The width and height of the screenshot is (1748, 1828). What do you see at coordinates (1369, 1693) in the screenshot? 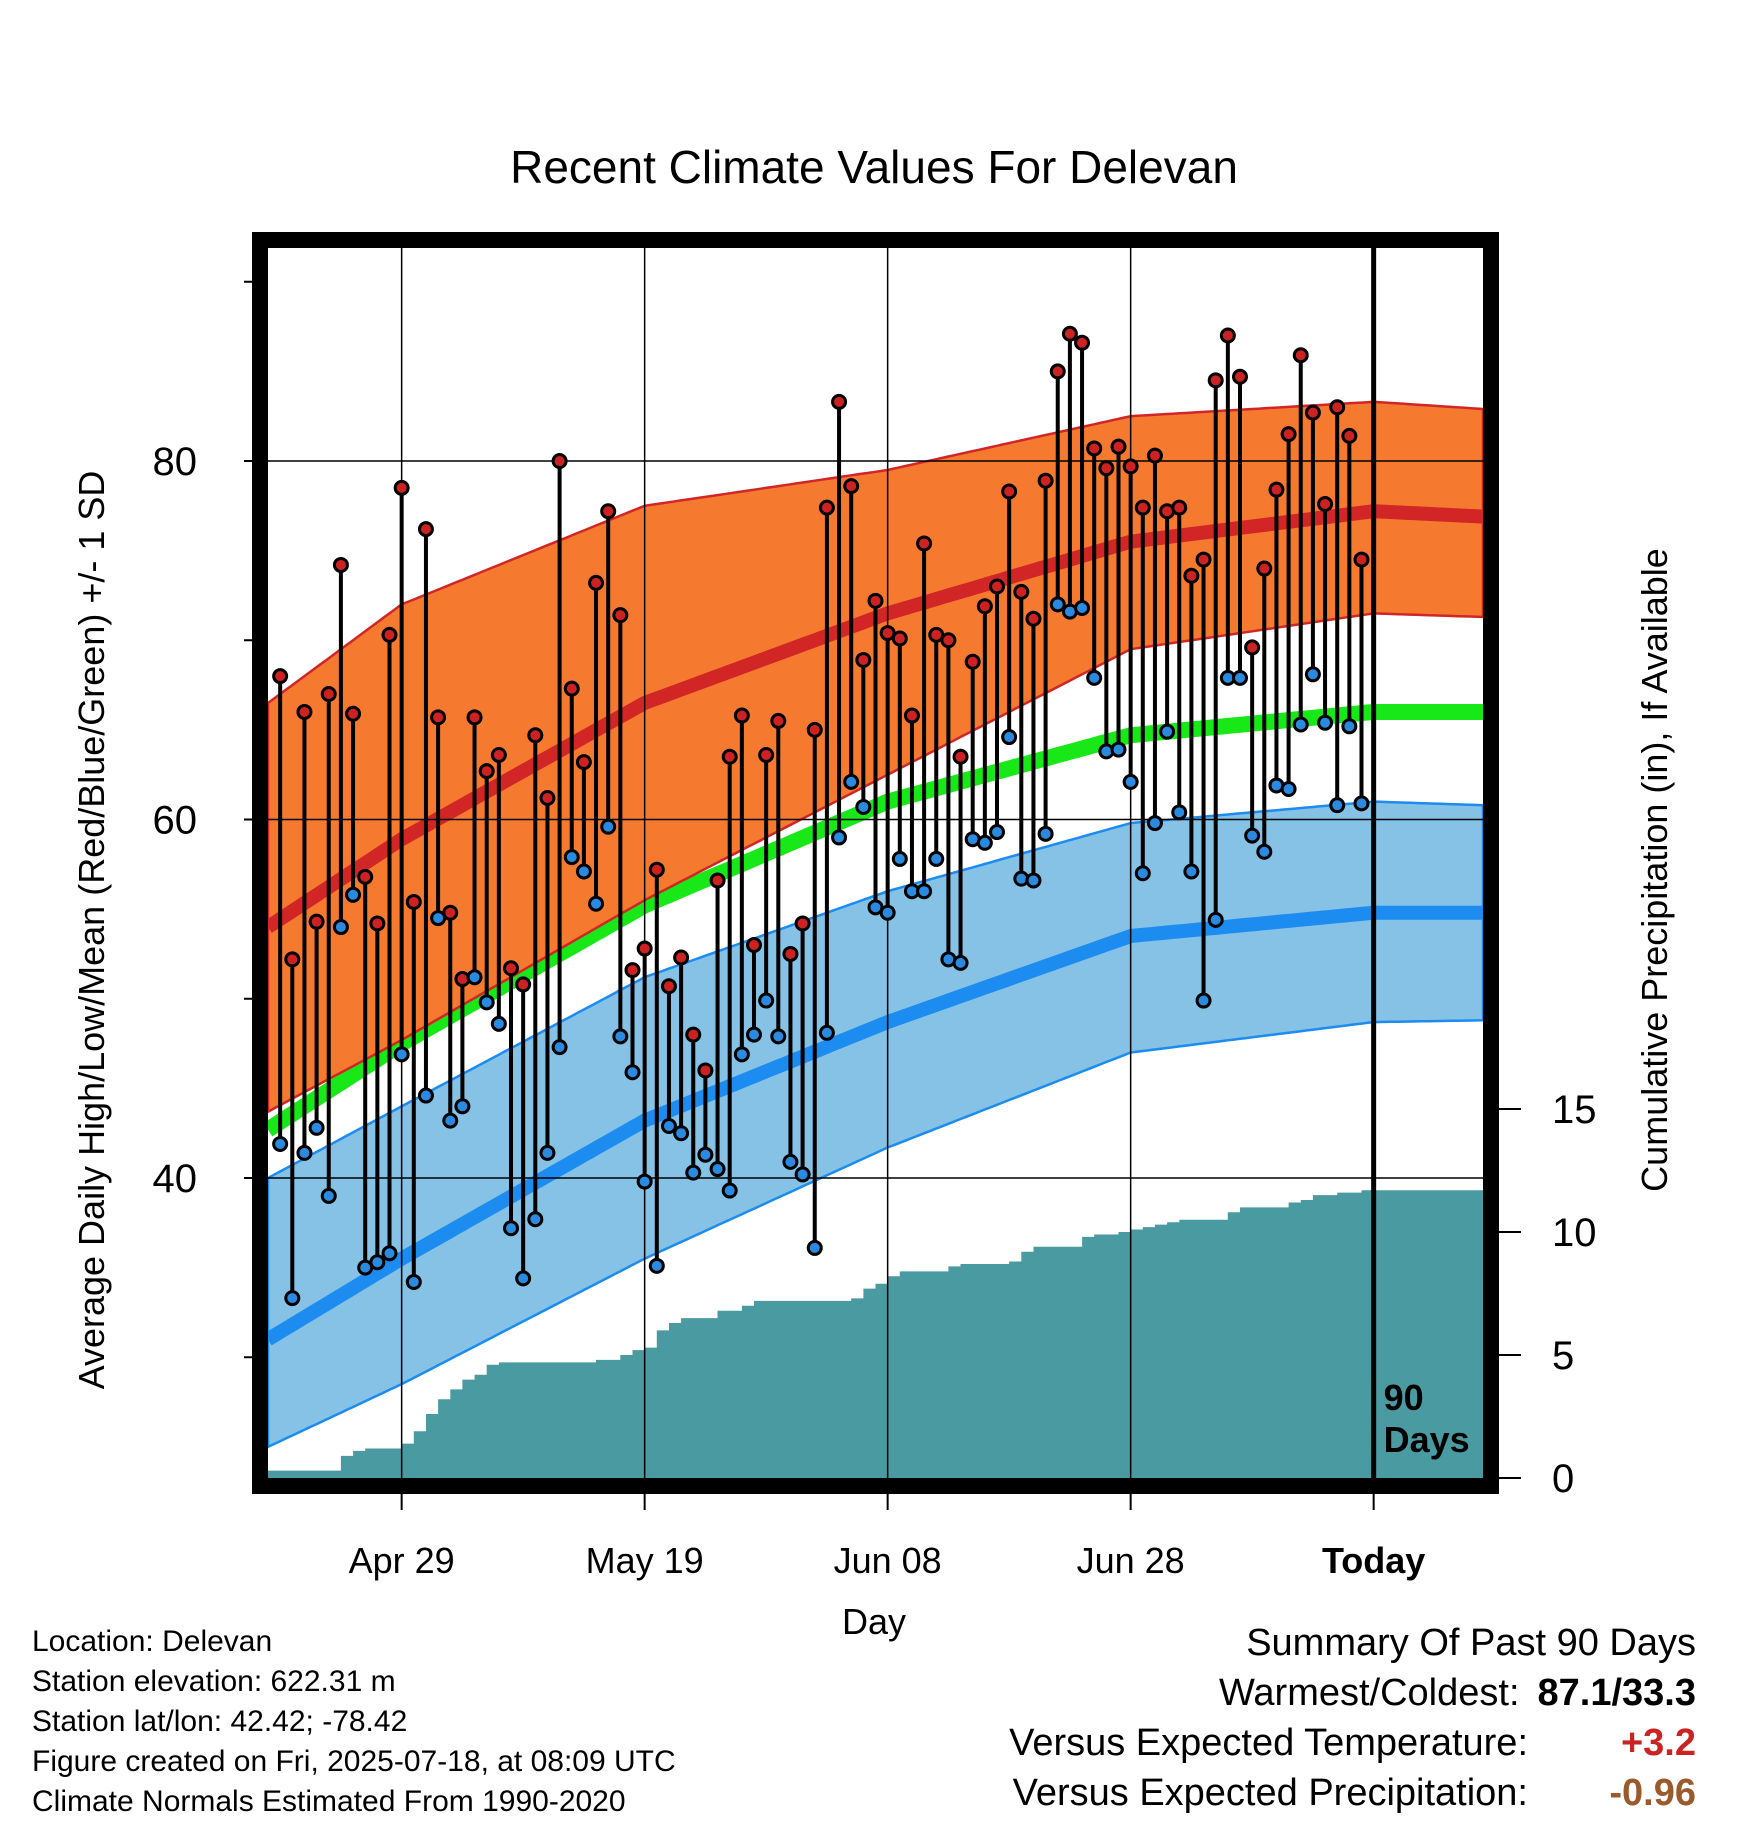
I see `warmest-coldest-label: Warmest/Coldest:` at bounding box center [1369, 1693].